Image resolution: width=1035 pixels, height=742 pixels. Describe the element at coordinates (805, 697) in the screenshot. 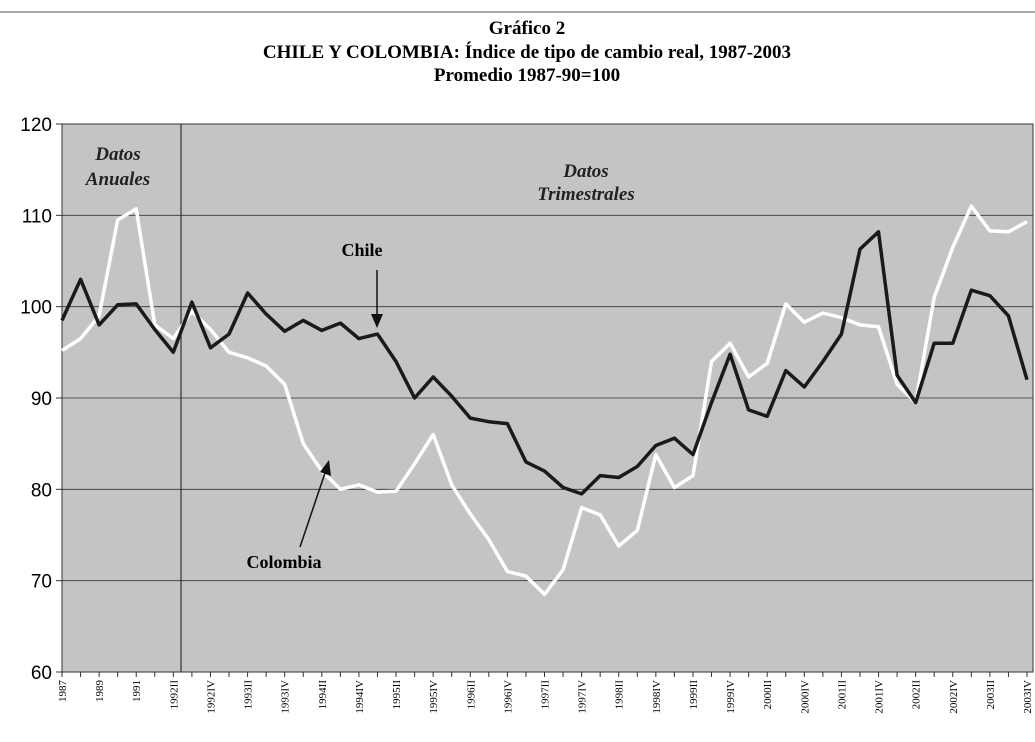

I see `x-tick-label: 2000IV` at that location.